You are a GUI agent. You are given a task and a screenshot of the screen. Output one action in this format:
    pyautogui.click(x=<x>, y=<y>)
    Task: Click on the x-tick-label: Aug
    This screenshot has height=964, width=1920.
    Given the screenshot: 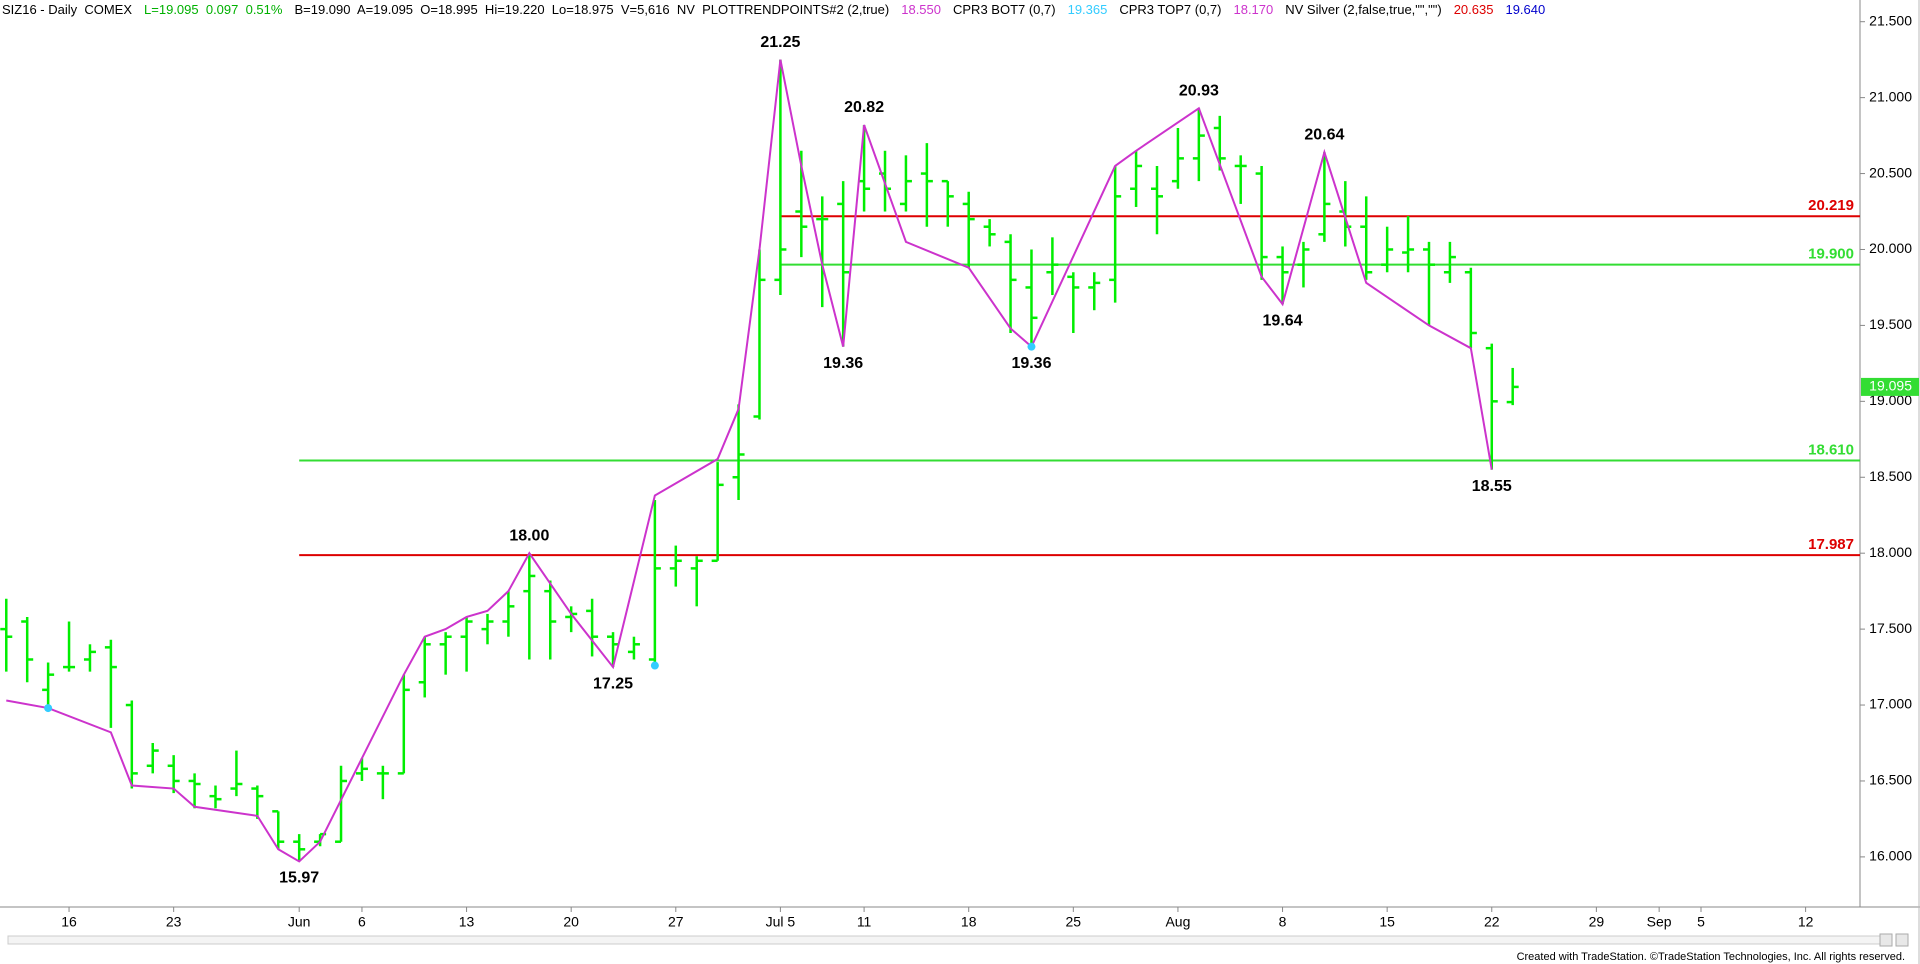 What is the action you would take?
    pyautogui.click(x=1177, y=922)
    